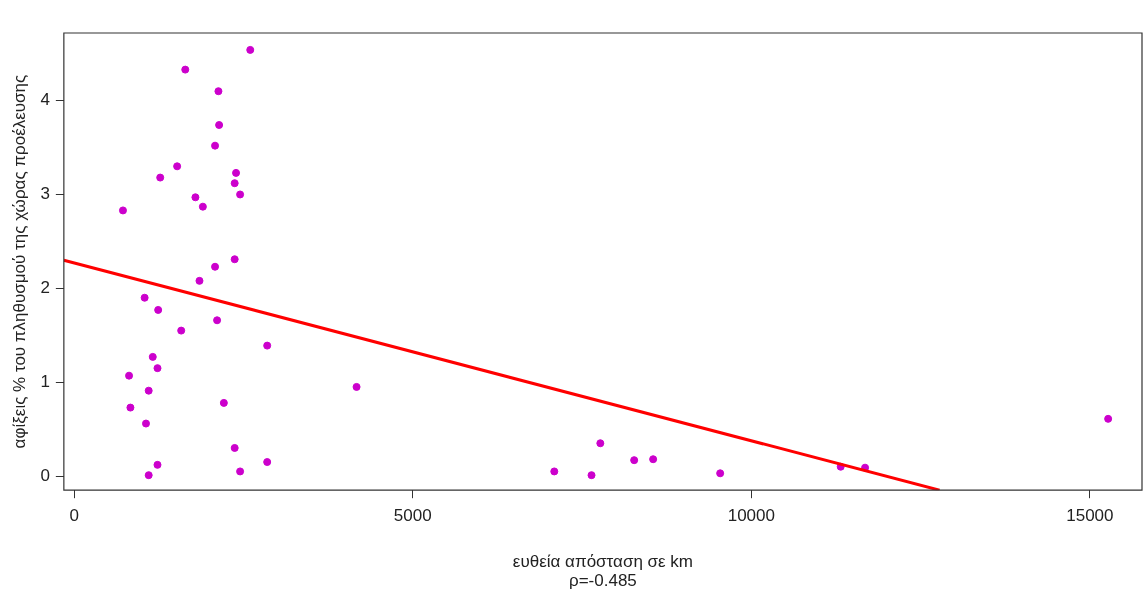  I want to click on y-tick-label: 3, so click(45, 194).